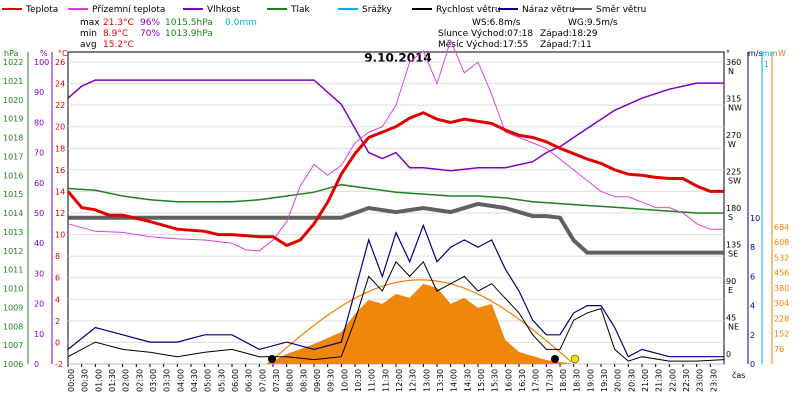  What do you see at coordinates (426, 380) in the screenshot?
I see `x-tick-label: 13:00` at bounding box center [426, 380].